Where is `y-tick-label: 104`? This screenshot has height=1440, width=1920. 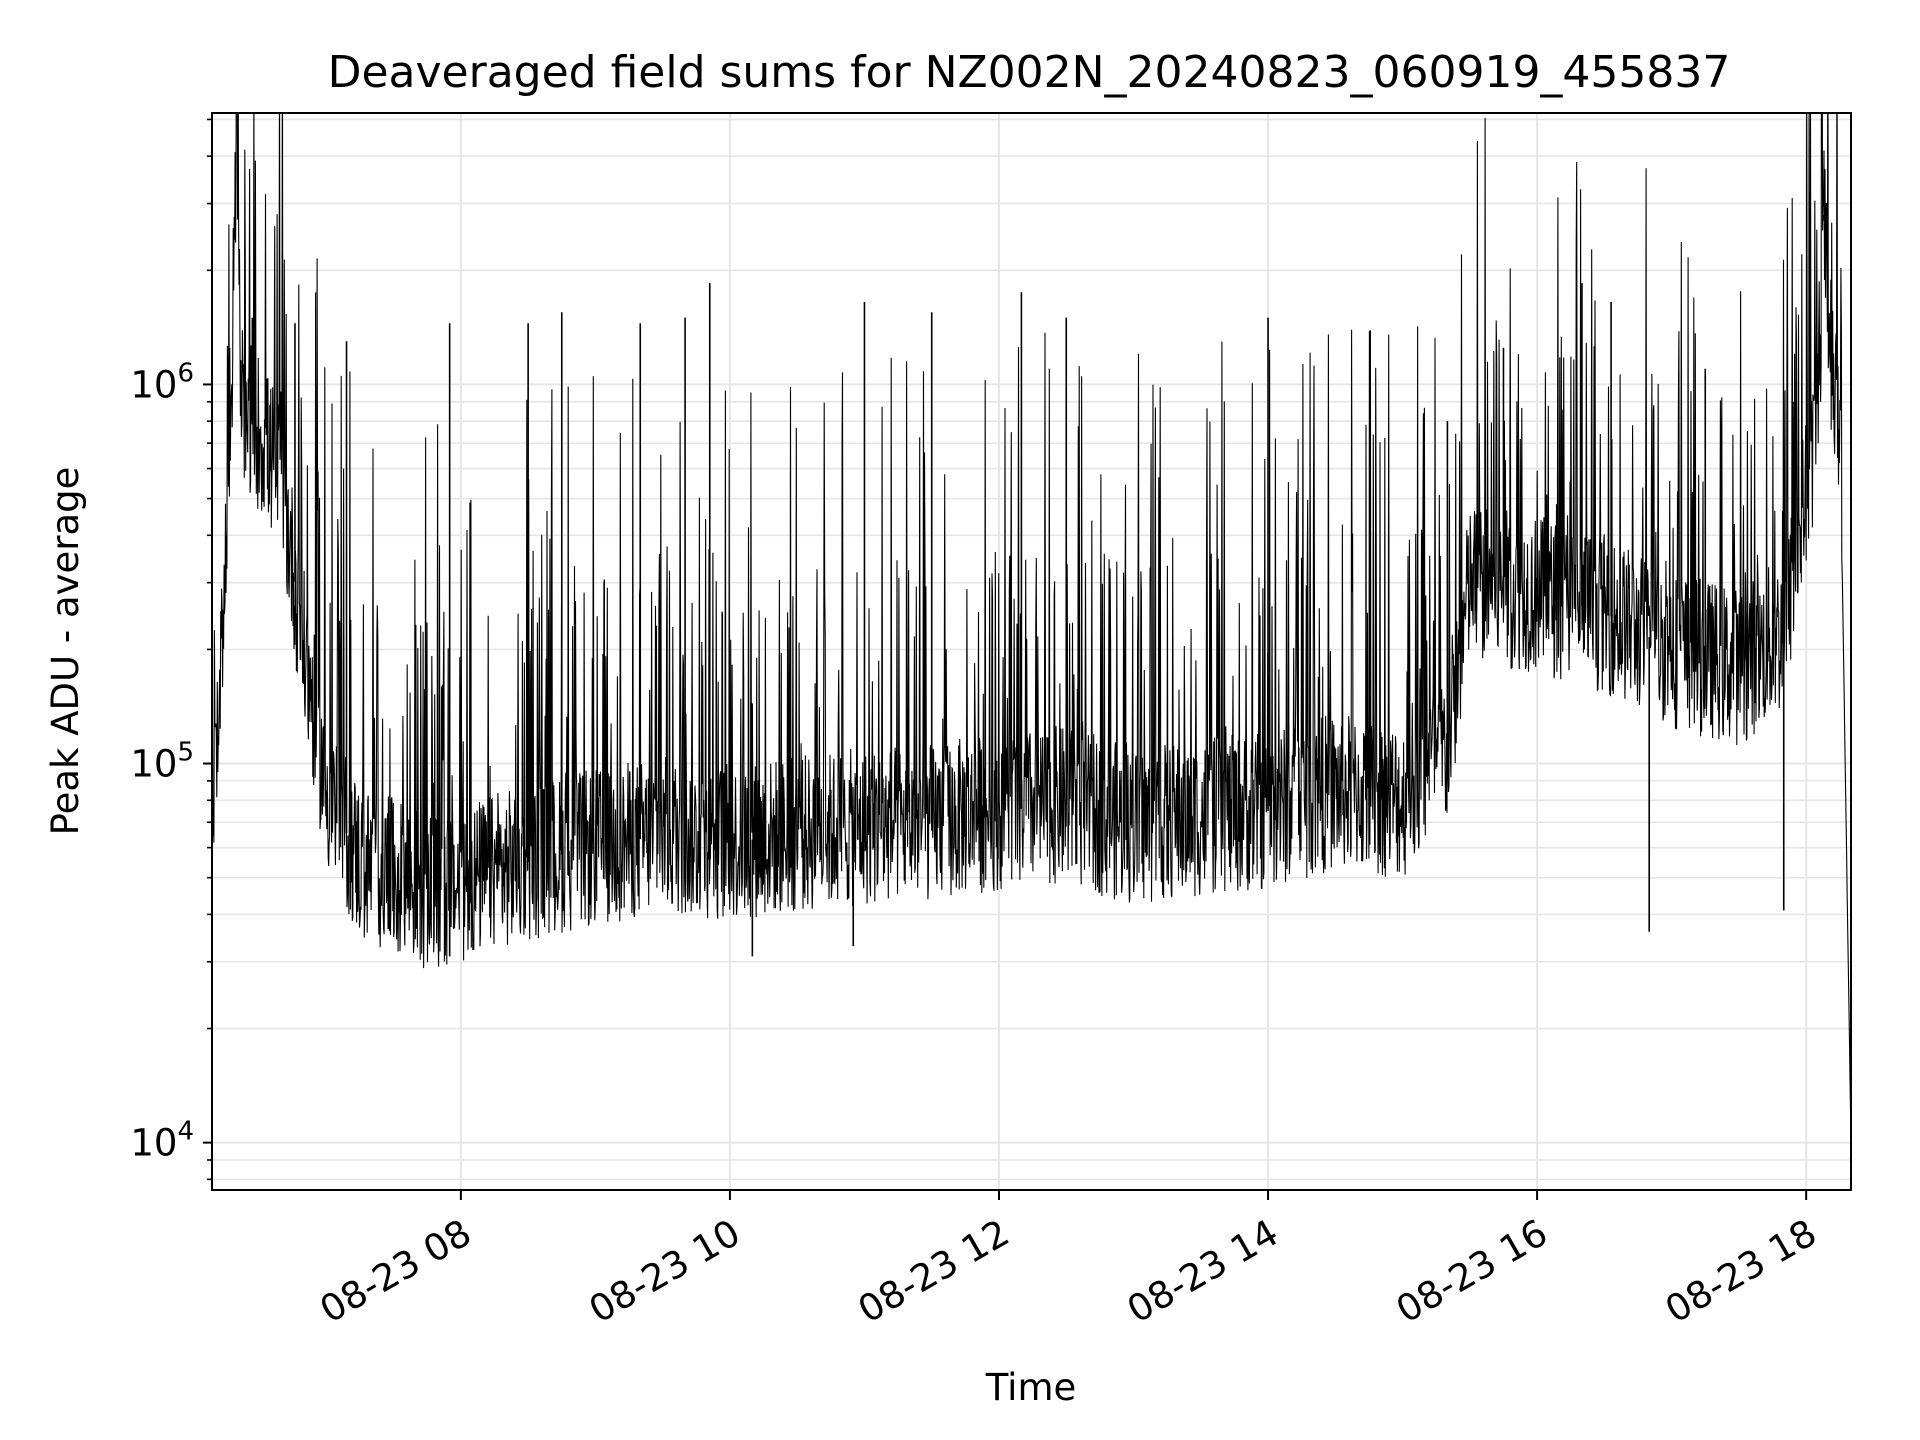 y-tick-label: 104 is located at coordinates (162, 1141).